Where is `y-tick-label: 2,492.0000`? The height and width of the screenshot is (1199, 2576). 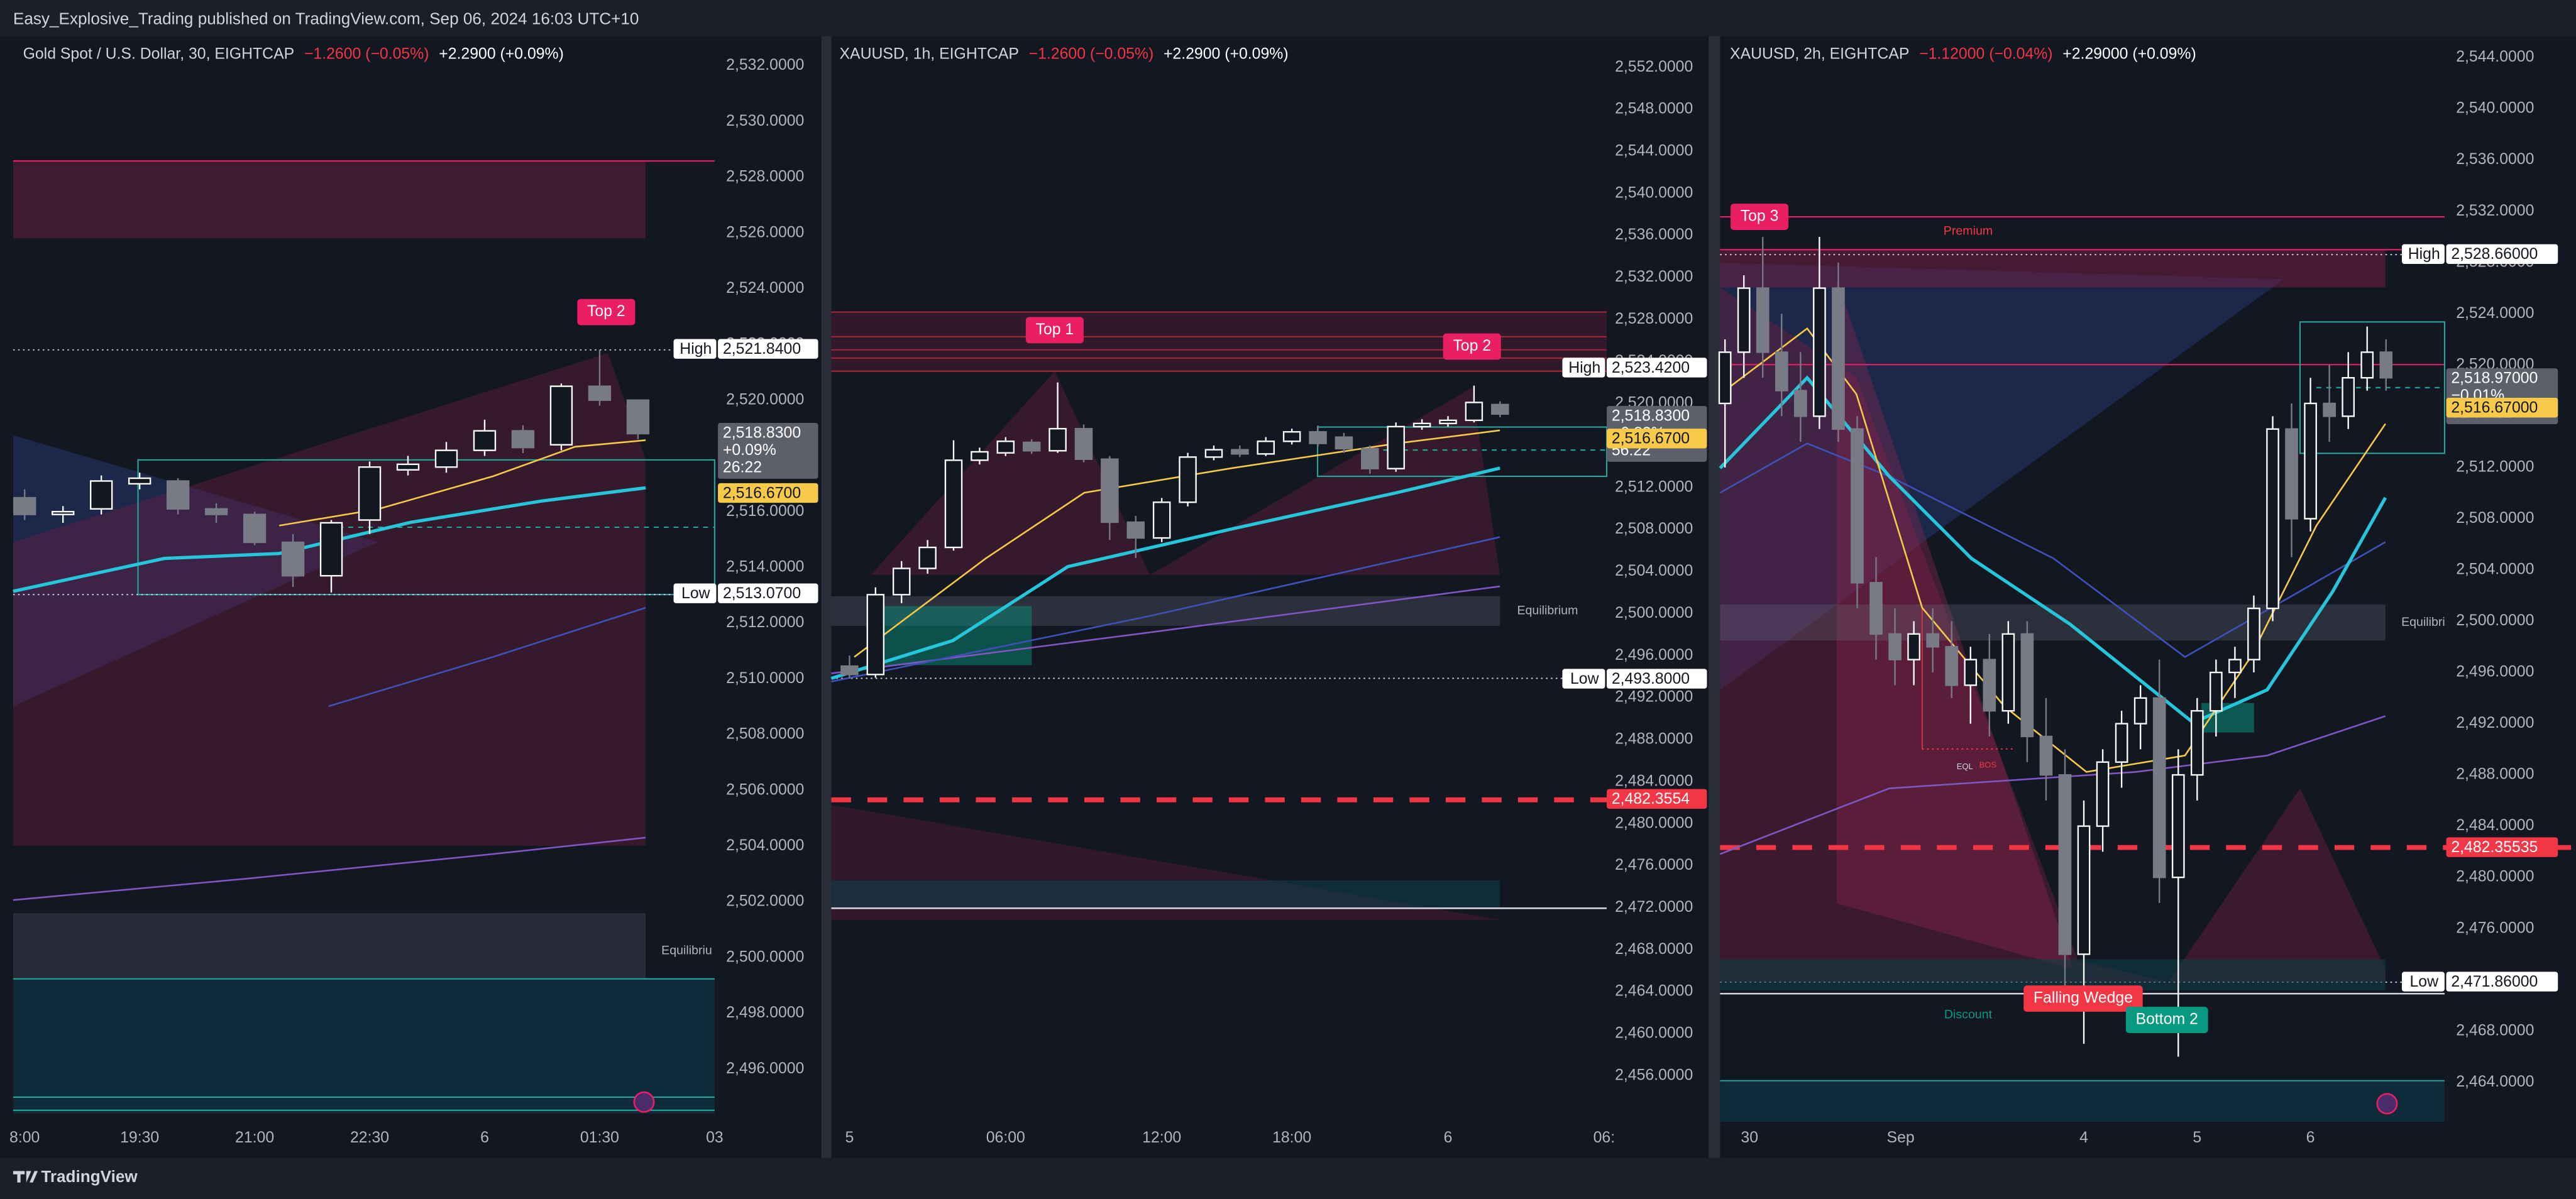 y-tick-label: 2,492.0000 is located at coordinates (1654, 697).